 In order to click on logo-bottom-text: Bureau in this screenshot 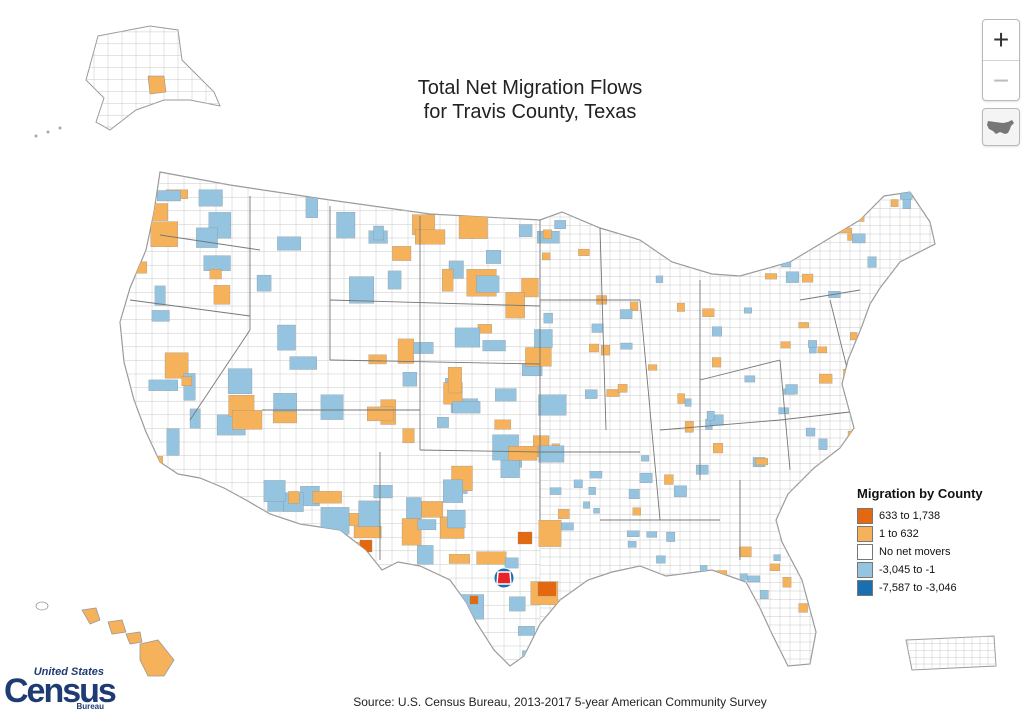, I will do `click(90, 706)`.